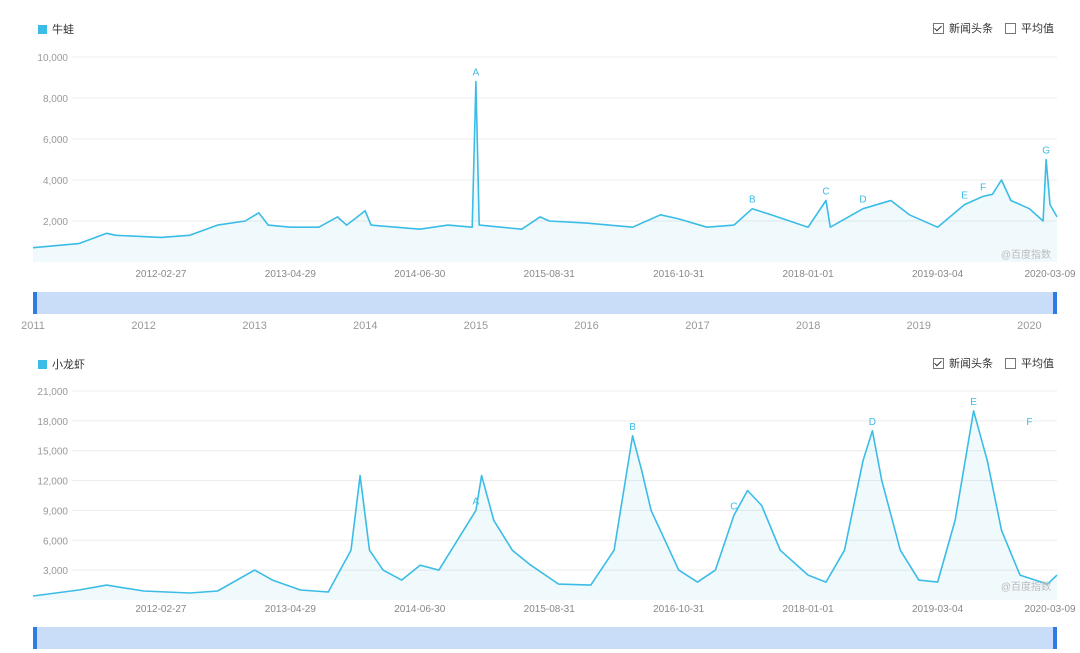 The width and height of the screenshot is (1080, 653). I want to click on legend: 牛蛙, so click(56, 29).